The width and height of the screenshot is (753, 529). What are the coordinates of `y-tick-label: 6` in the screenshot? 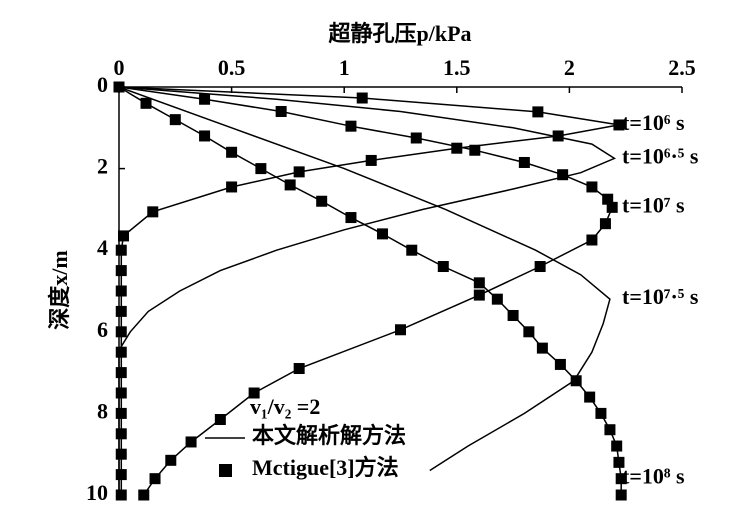 It's located at (102, 329).